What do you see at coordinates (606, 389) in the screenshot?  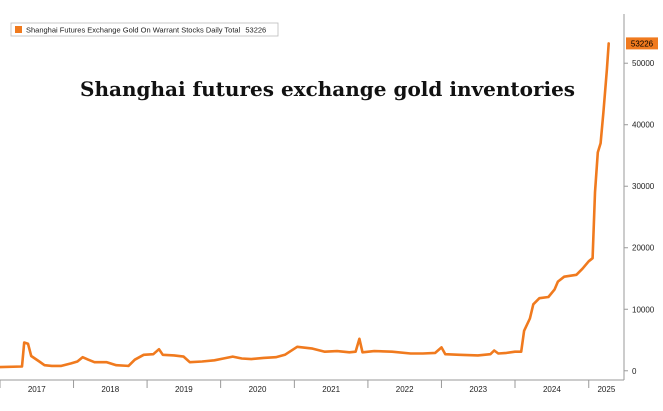 I see `x-tick-label: 2025` at bounding box center [606, 389].